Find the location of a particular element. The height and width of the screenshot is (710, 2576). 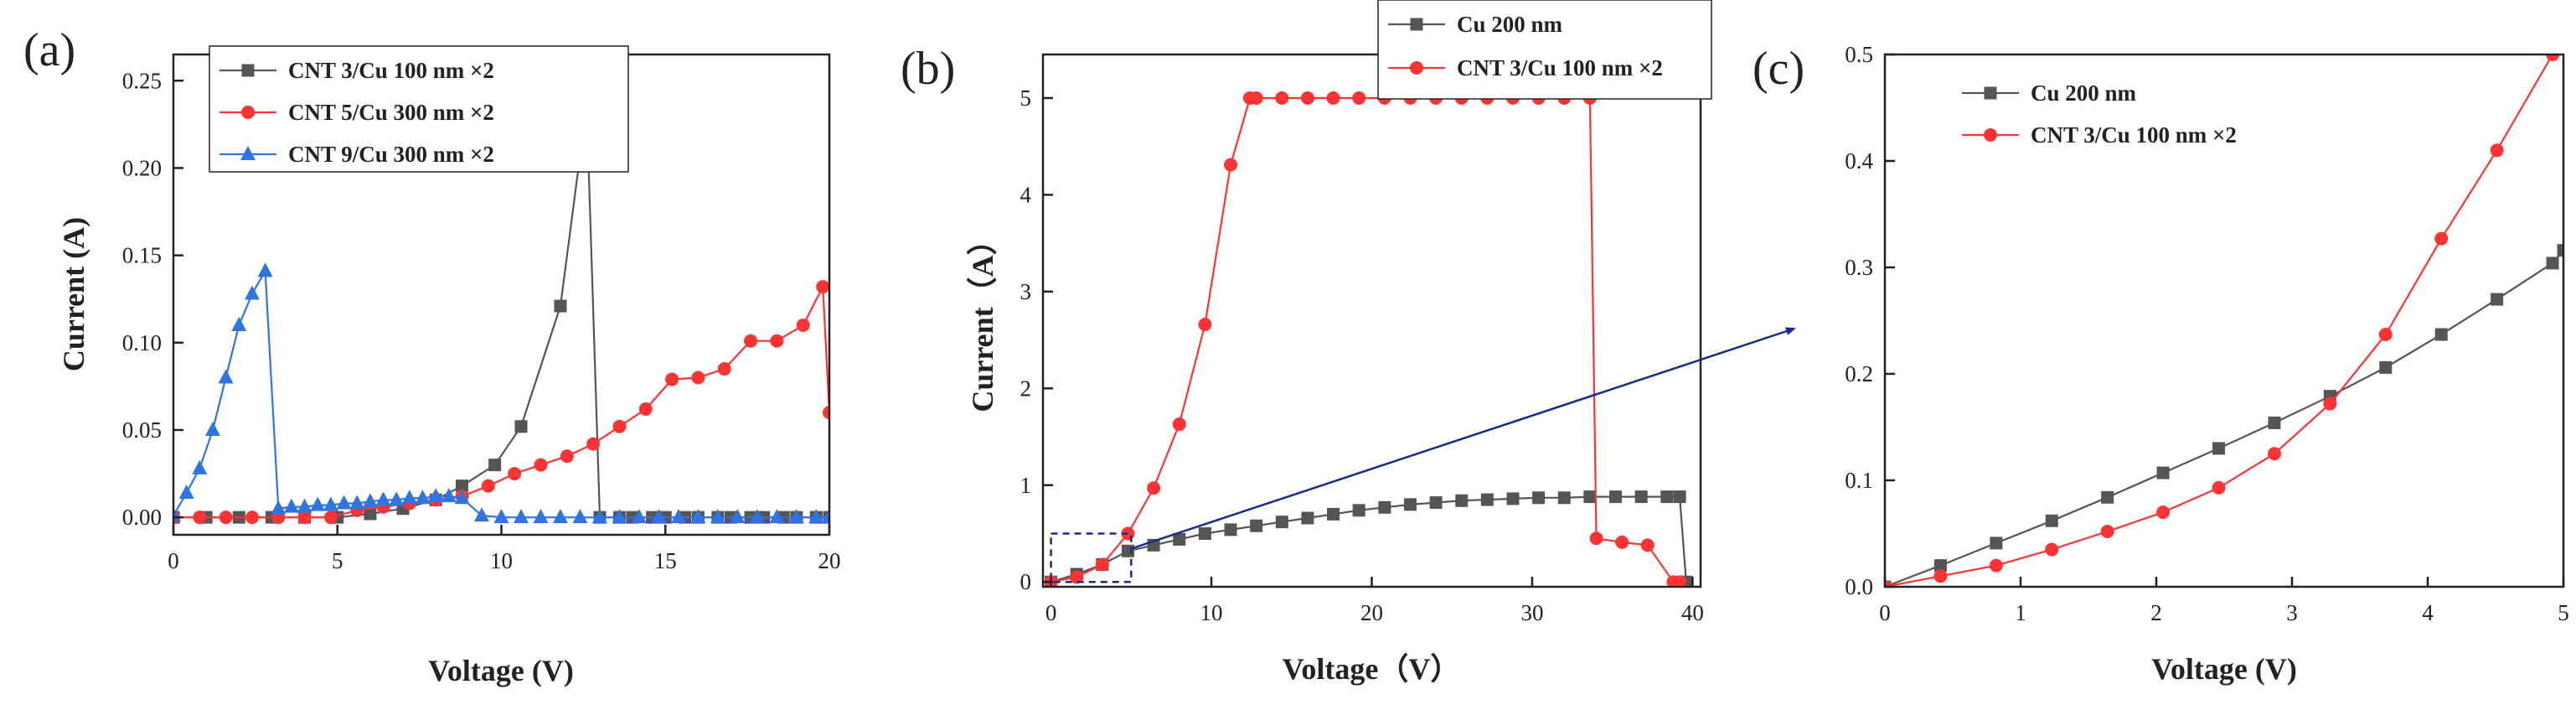

legend-entry-1: CNT 3/Cu 100 nm ×2 is located at coordinates (1560, 67).